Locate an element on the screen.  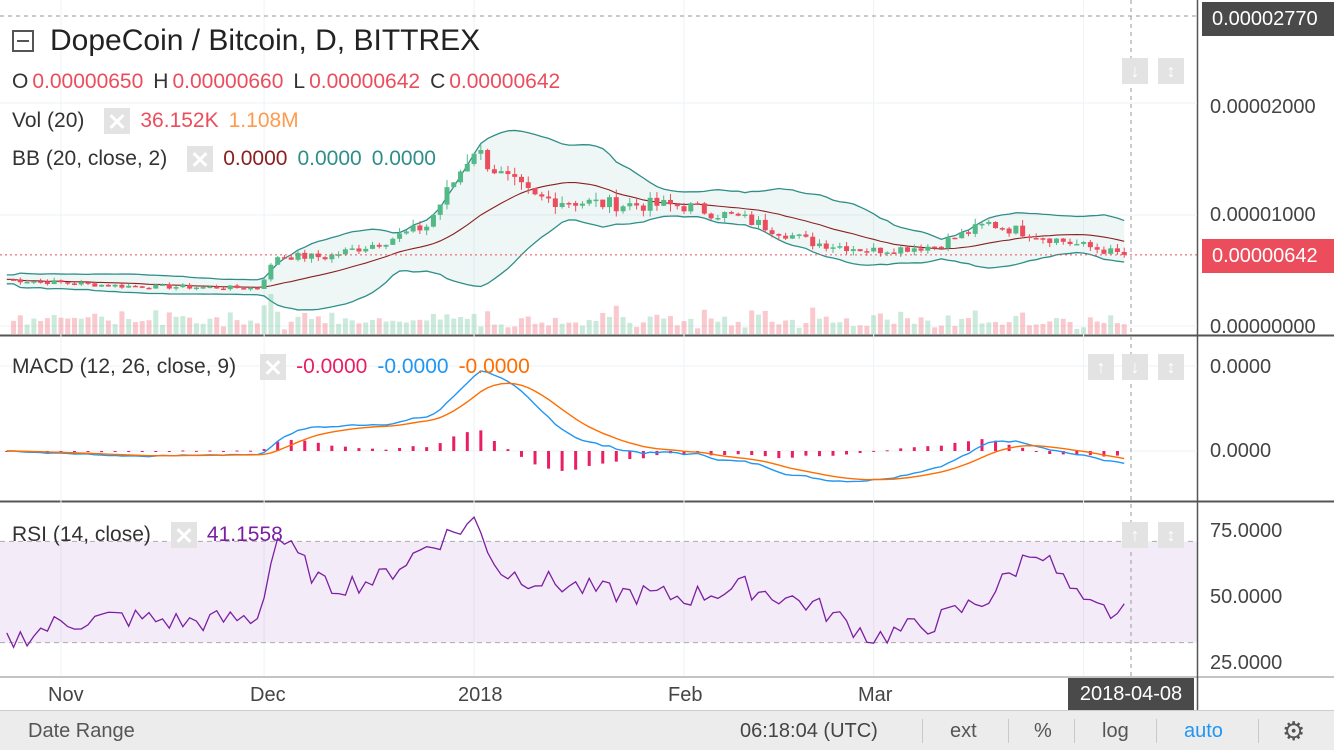
ext-button: ext is located at coordinates (963, 731).